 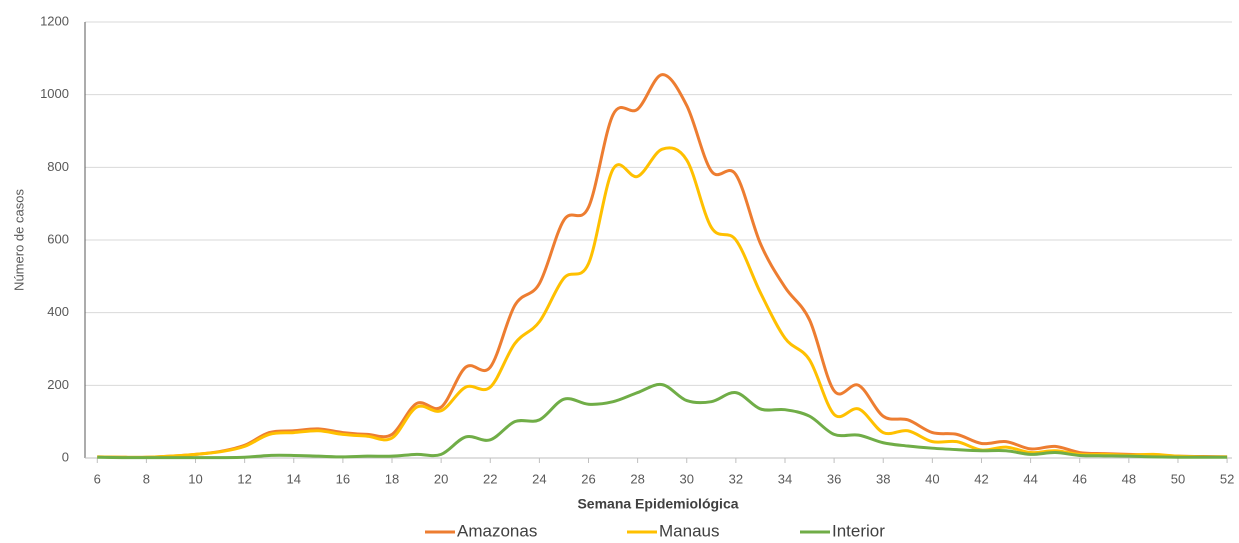 I want to click on x-tick-label: 28, so click(x=637, y=478).